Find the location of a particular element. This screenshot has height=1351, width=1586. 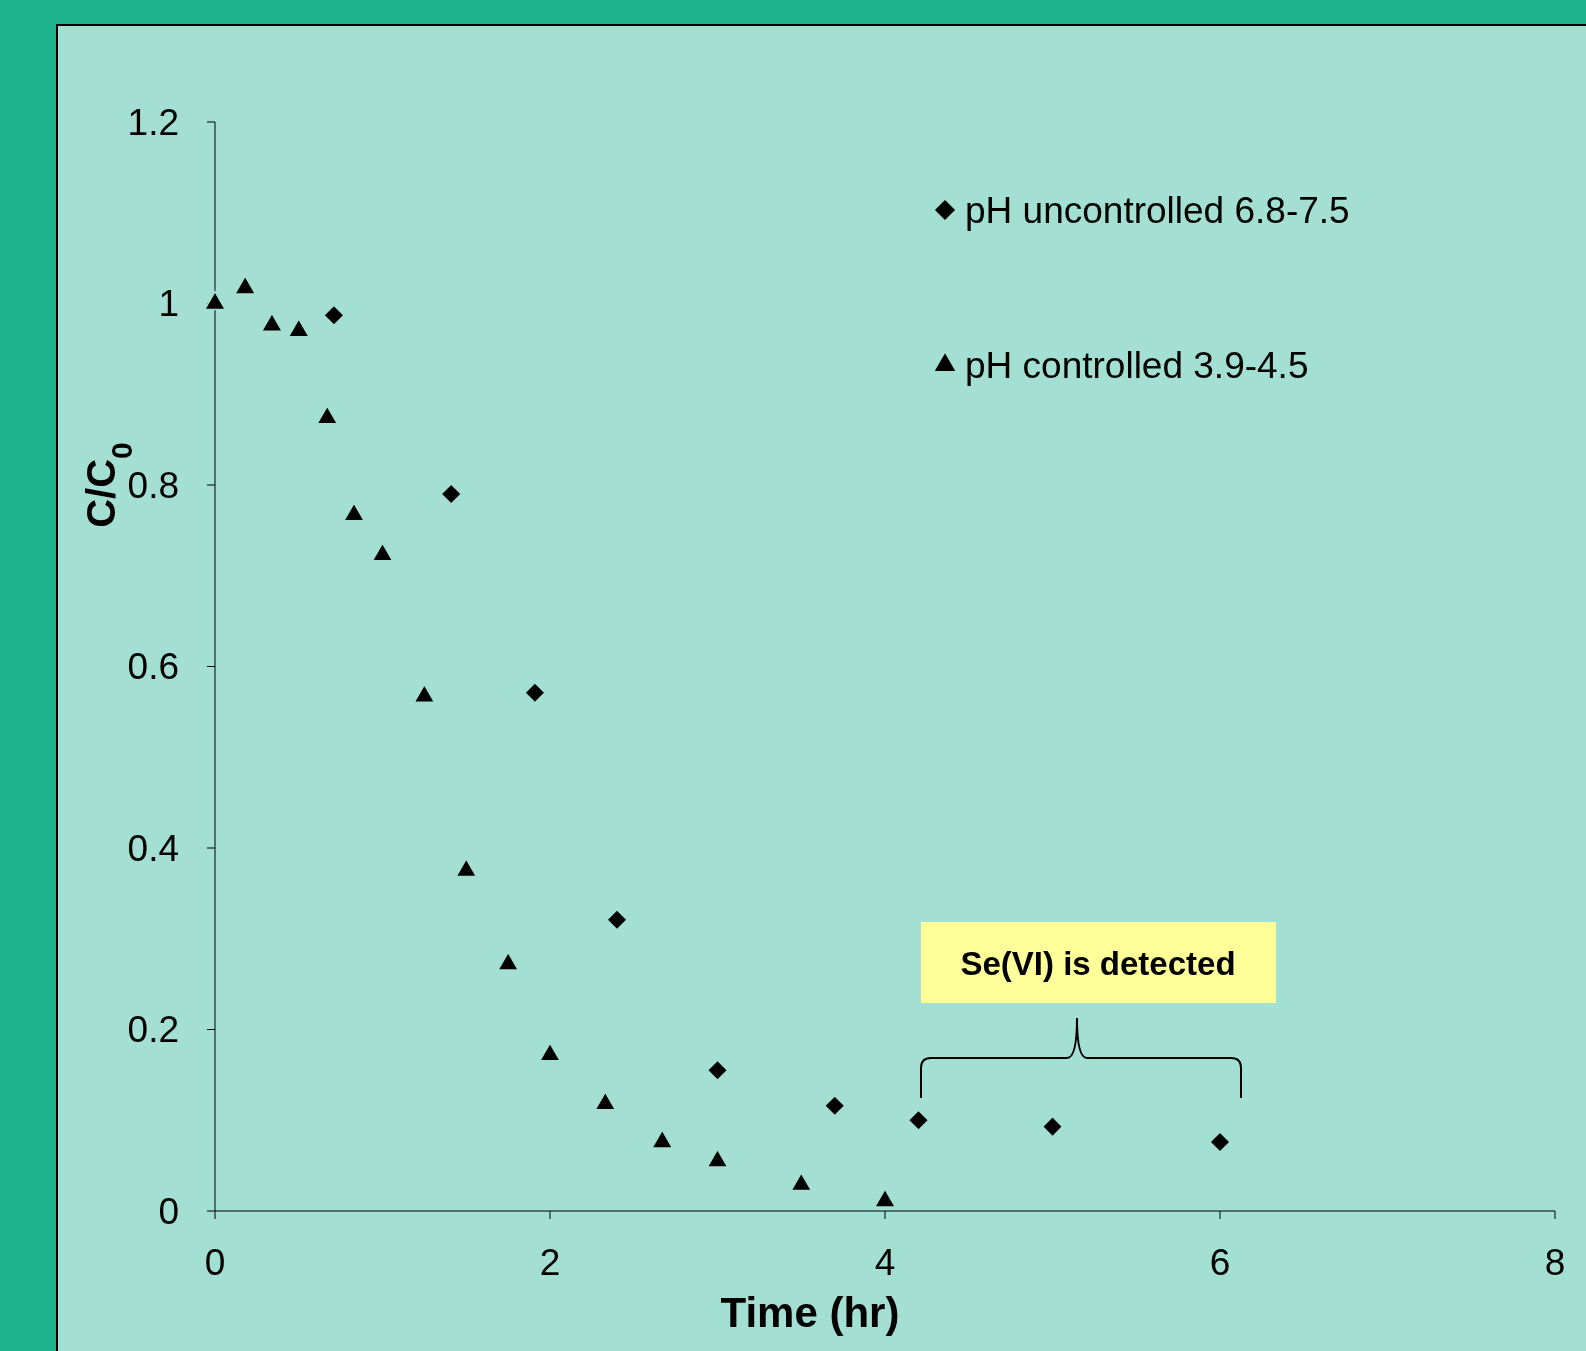

y-tick-label: 1 is located at coordinates (168, 304).